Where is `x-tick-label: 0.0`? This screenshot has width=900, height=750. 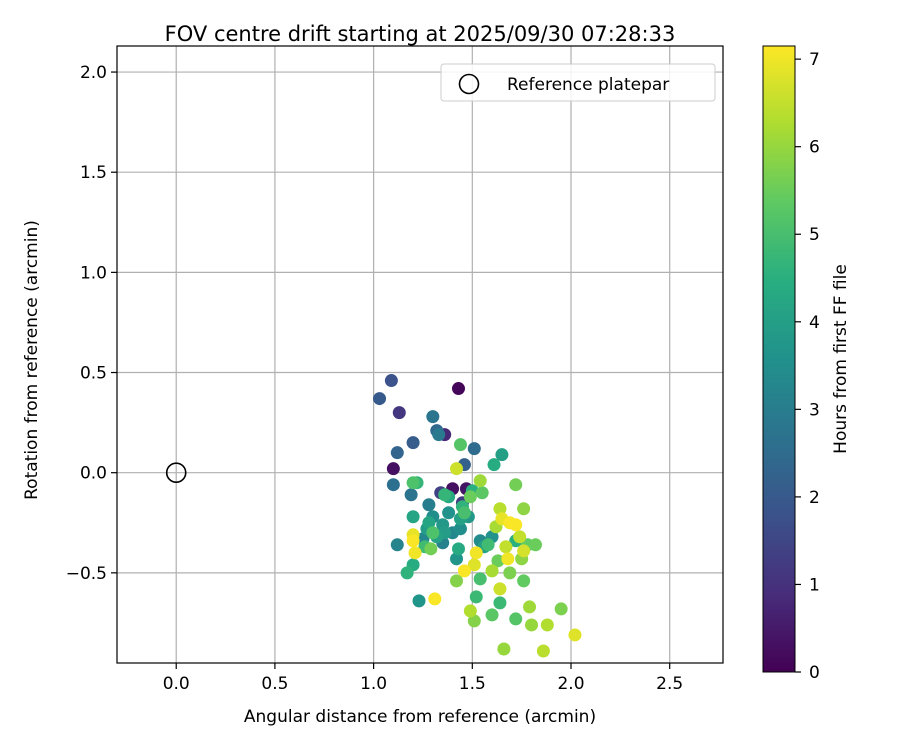 x-tick-label: 0.0 is located at coordinates (176, 684).